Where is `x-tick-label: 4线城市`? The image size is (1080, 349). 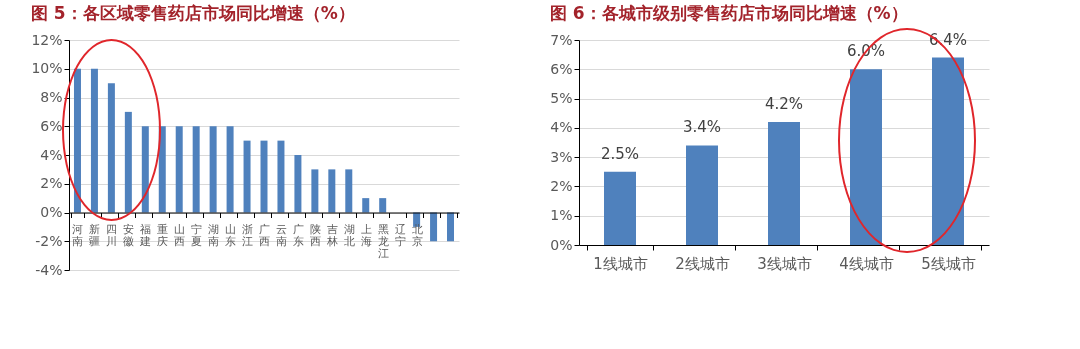
x-tick-label: 4线城市 is located at coordinates (866, 263).